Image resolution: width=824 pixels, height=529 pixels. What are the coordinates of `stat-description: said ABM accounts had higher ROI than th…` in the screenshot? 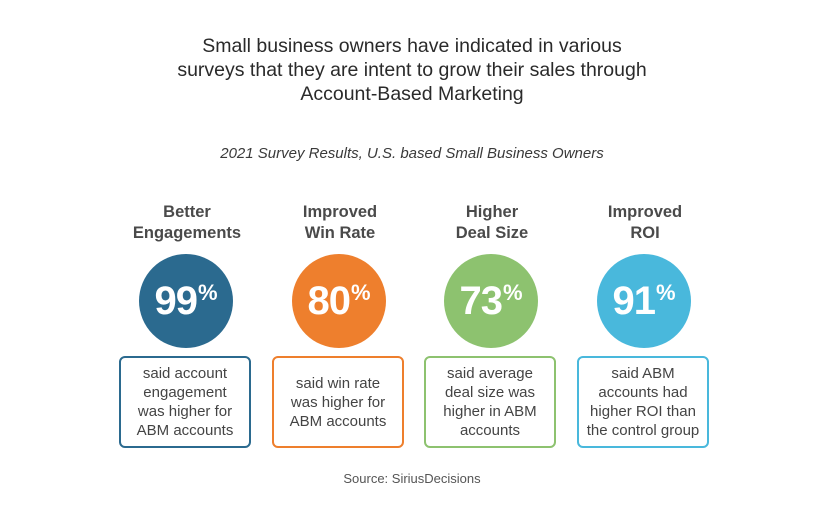 It's located at (643, 402).